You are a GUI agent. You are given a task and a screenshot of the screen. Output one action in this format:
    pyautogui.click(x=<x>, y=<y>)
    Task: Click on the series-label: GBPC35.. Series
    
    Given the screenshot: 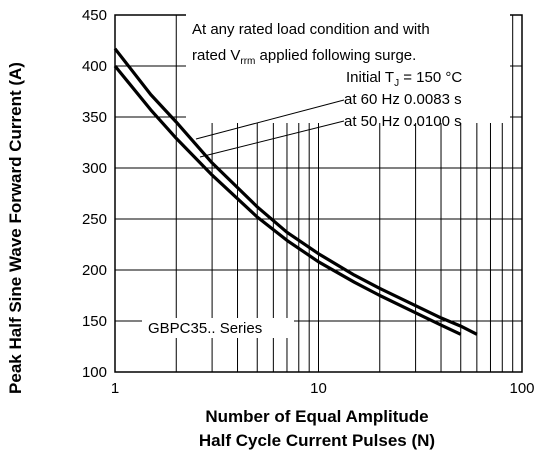 What is the action you would take?
    pyautogui.click(x=205, y=328)
    